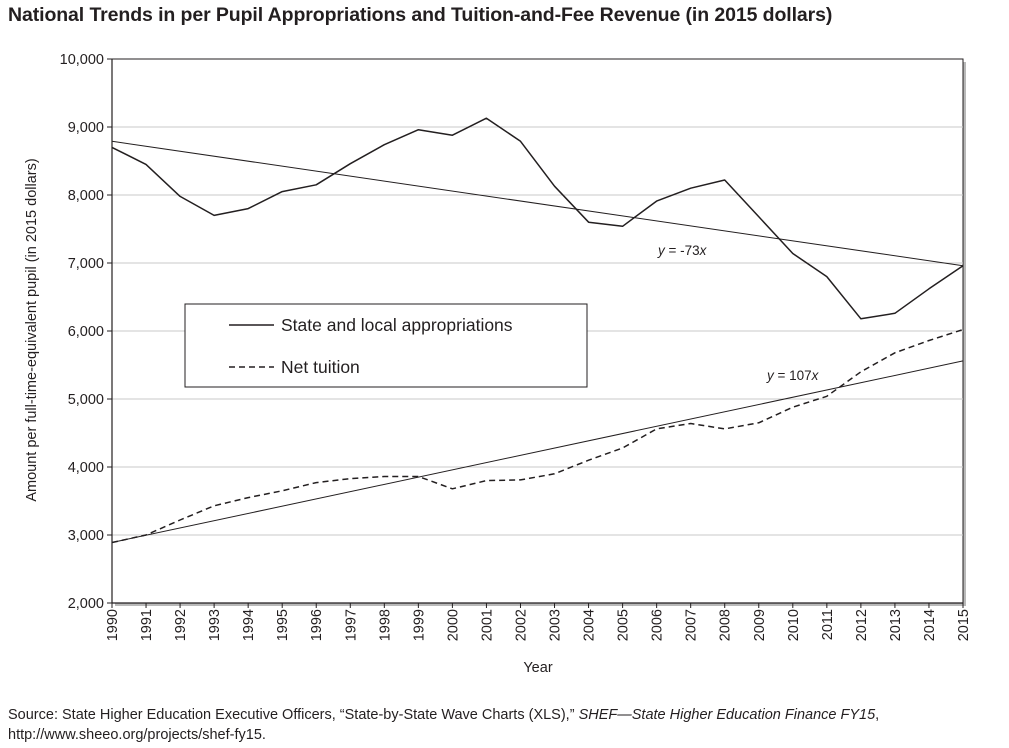 Image resolution: width=1009 pixels, height=748 pixels. I want to click on x-tick-label: 1994, so click(249, 625).